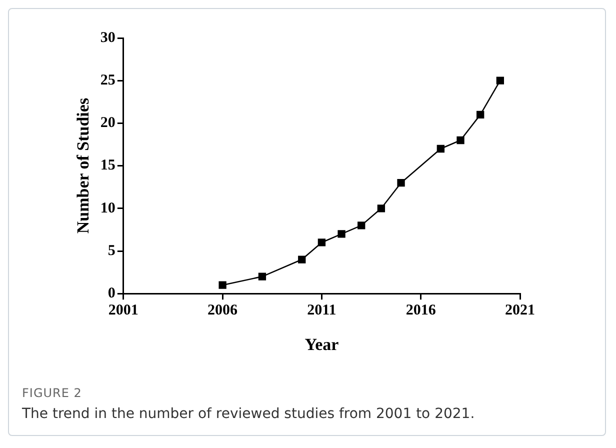 The height and width of the screenshot is (448, 616). Describe the element at coordinates (123, 310) in the screenshot. I see `x-tick-label: 2001` at that location.